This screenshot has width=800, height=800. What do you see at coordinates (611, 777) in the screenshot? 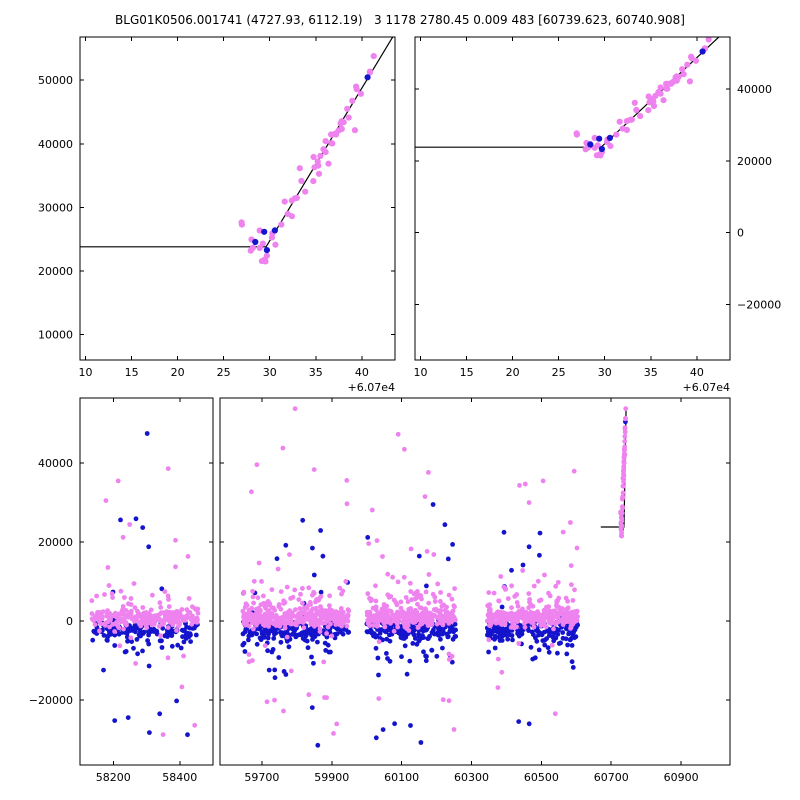
I see `x-tick-label: 60700` at bounding box center [611, 777].